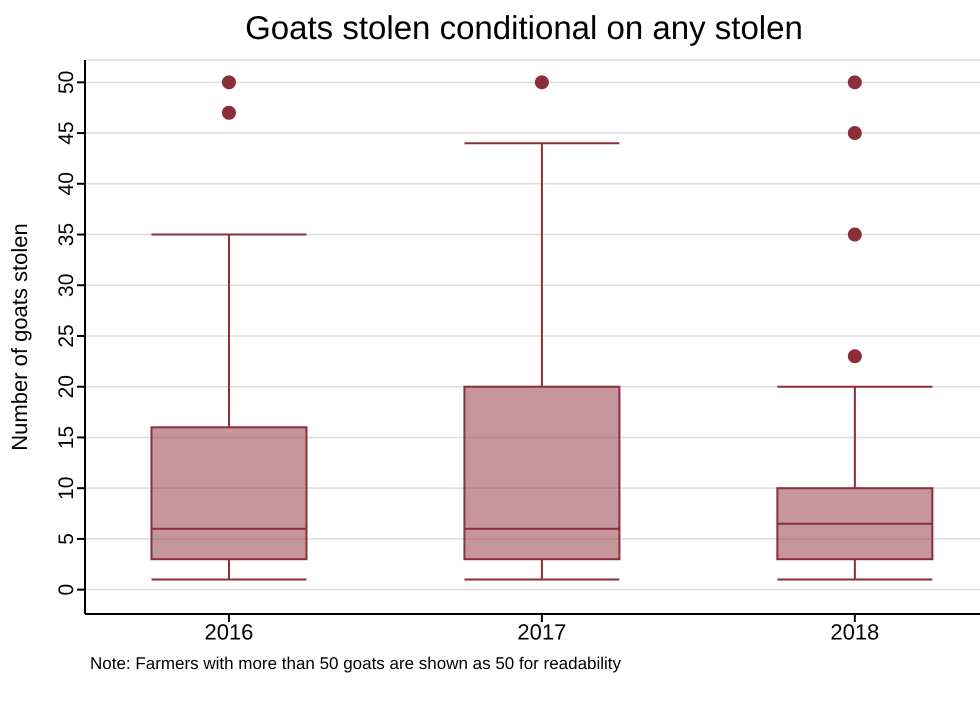 The height and width of the screenshot is (704, 980). I want to click on y-axis-title: Number of goats stolen, so click(19, 337).